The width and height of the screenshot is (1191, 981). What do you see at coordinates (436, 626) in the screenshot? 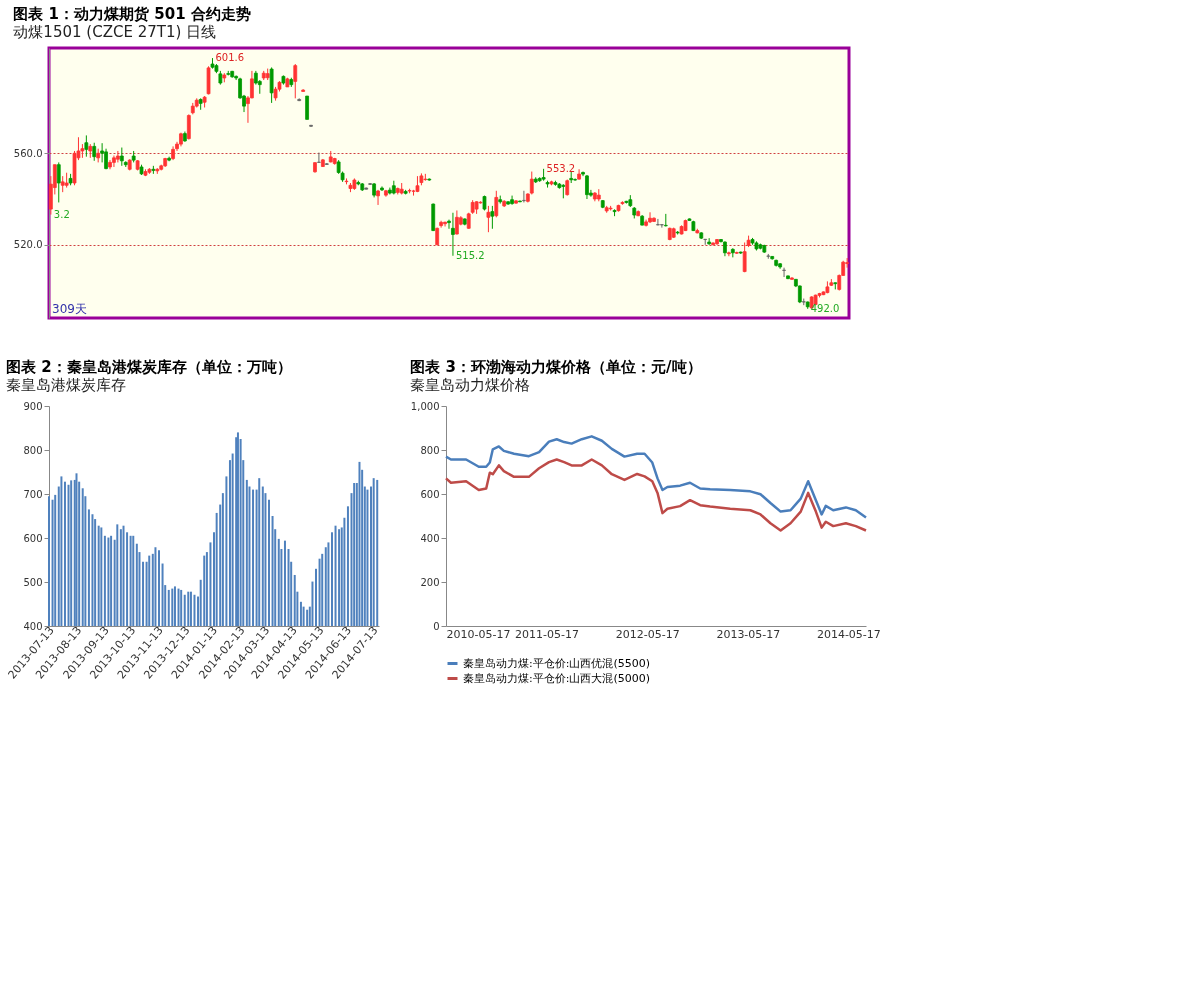
I see `y-tick-label: 0` at bounding box center [436, 626].